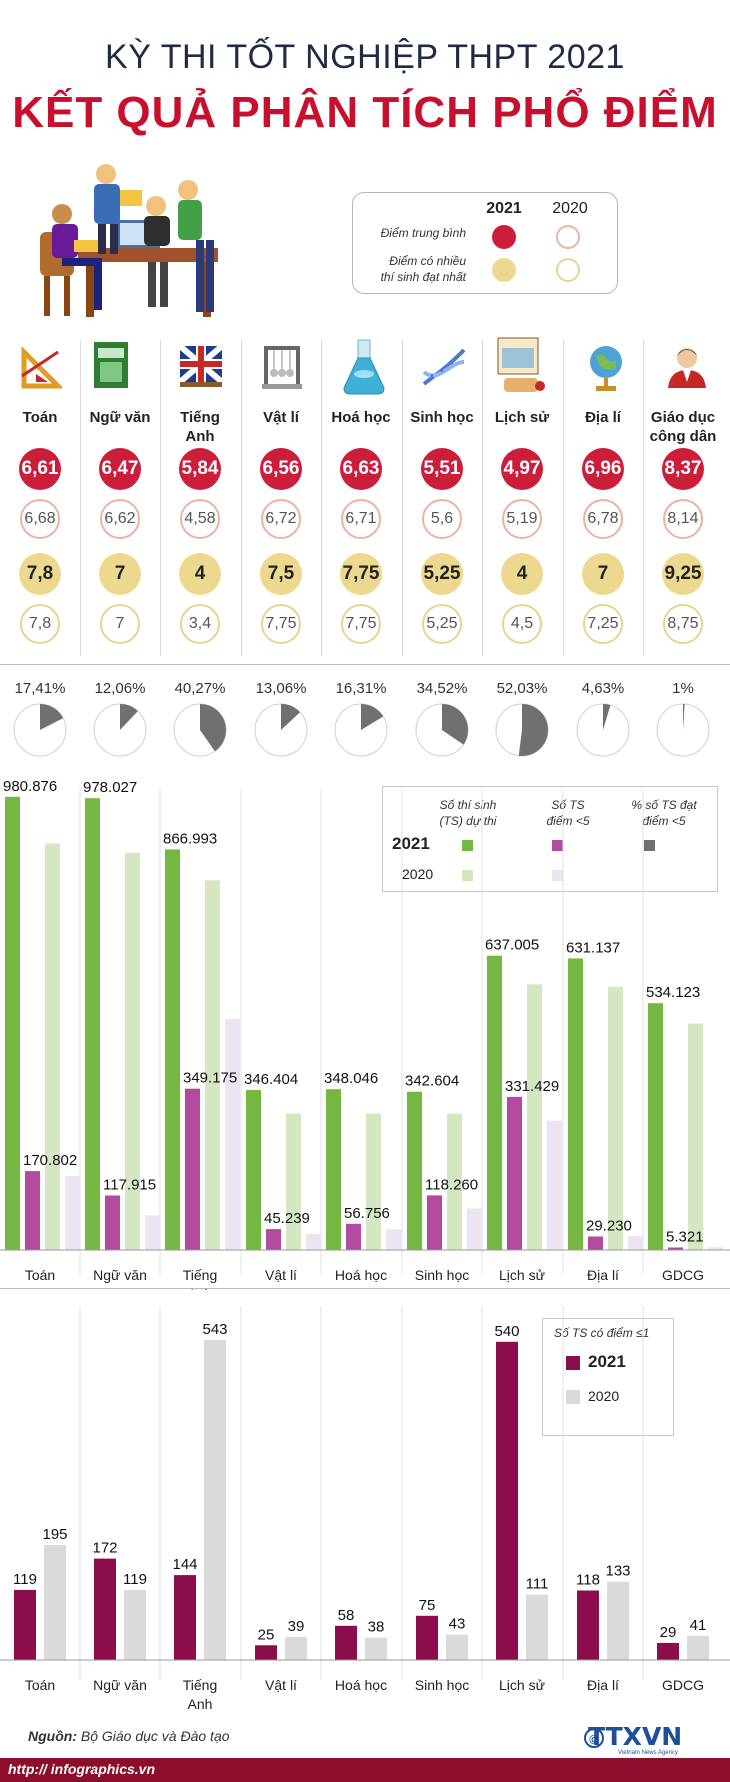 This screenshot has width=730, height=1782. I want to click on students-illustration, so click(129, 240).